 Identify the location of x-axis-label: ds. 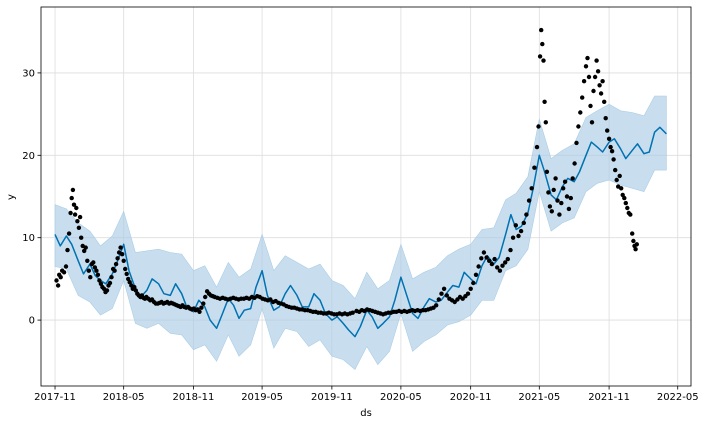
(366, 413).